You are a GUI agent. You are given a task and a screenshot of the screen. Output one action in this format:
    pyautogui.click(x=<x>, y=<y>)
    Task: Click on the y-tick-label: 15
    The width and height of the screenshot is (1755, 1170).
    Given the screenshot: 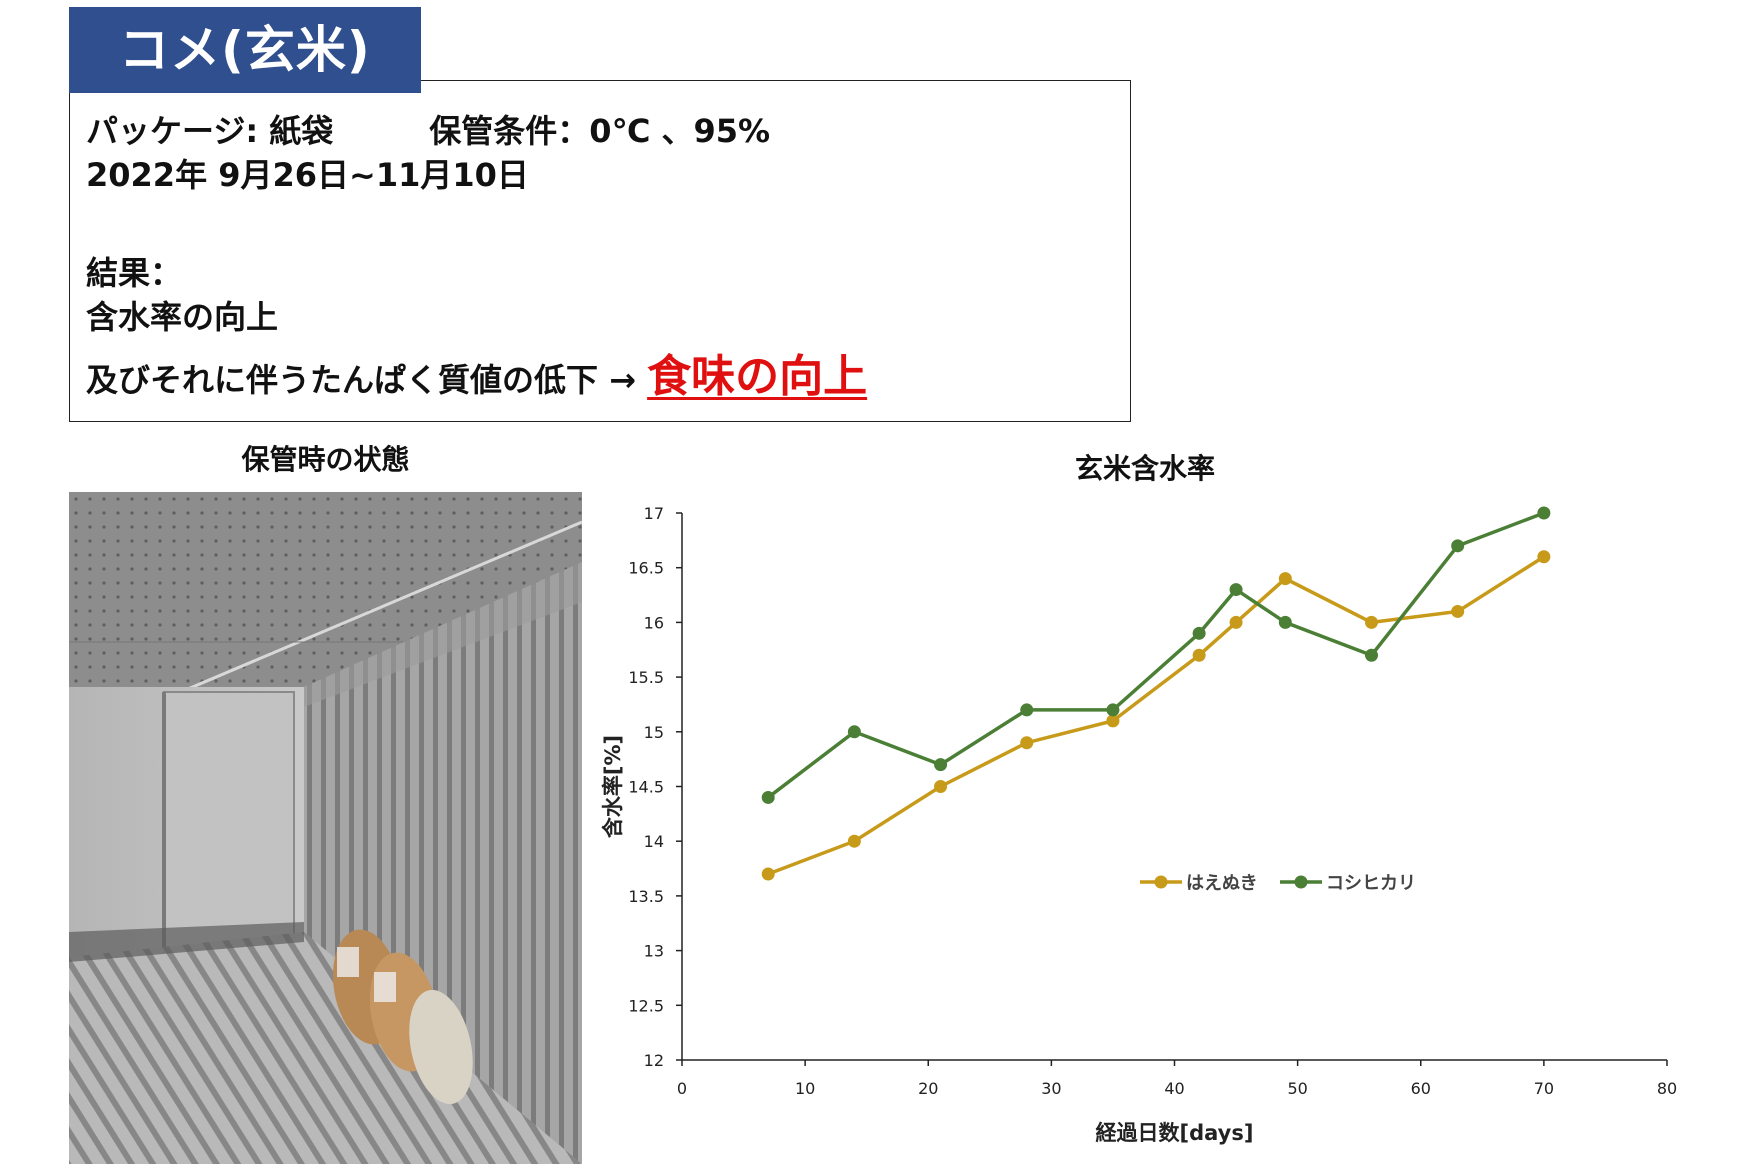 What is the action you would take?
    pyautogui.click(x=654, y=732)
    